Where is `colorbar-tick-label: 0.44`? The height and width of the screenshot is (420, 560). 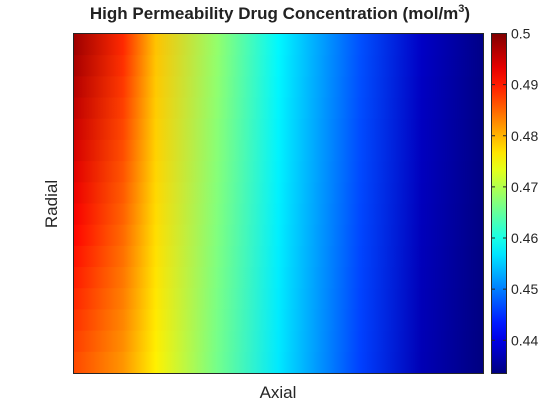
colorbar-tick-label: 0.44 is located at coordinates (524, 340).